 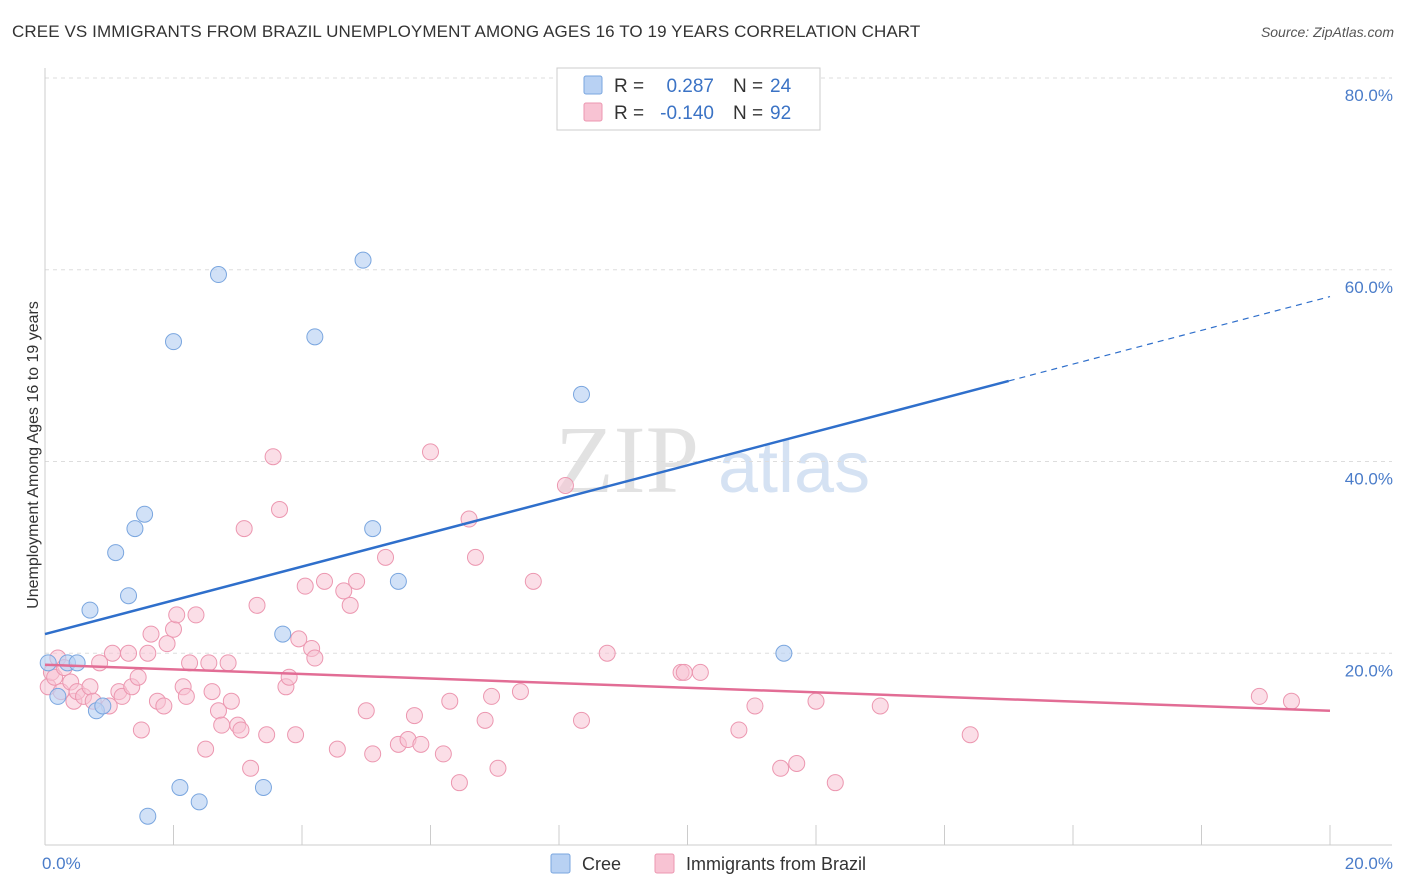 I want to click on legend-r-value-cree: 0.287, so click(x=690, y=86).